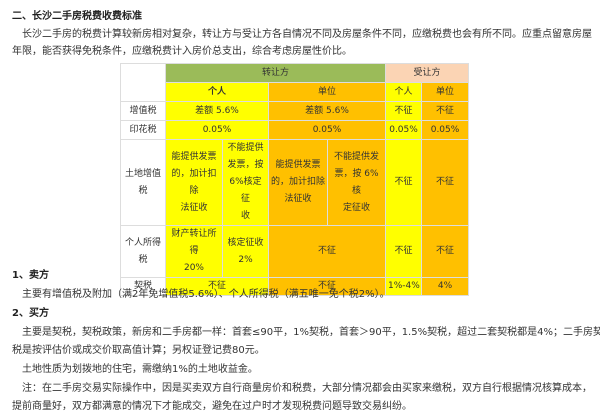  Describe the element at coordinates (327, 92) in the screenshot. I see `transferor-unit-header: 单位` at that location.